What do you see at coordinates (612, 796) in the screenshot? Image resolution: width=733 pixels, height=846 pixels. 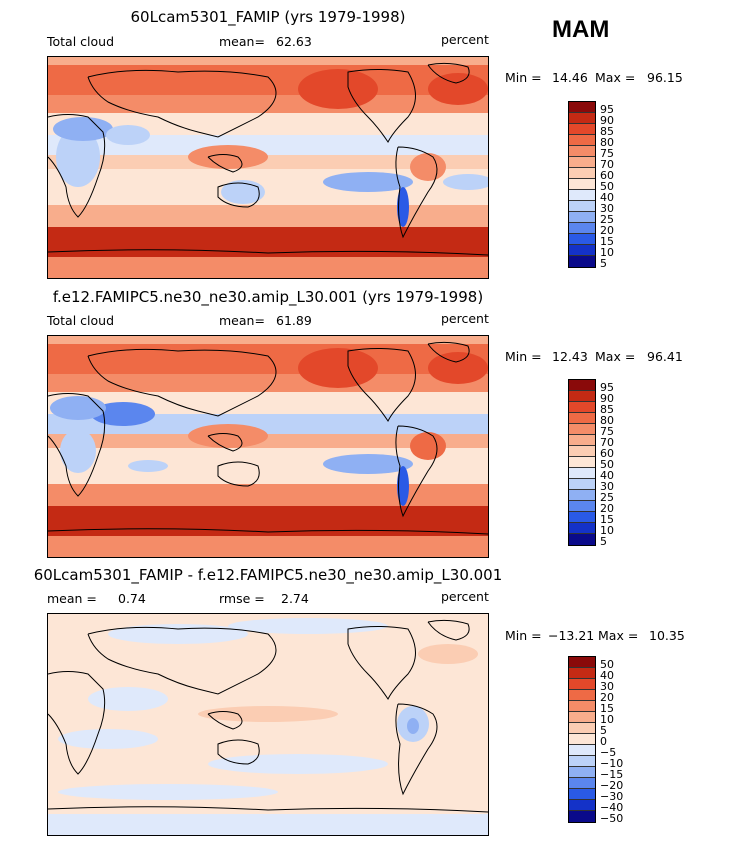 I see `colorbar-tick-label: −30` at bounding box center [612, 796].